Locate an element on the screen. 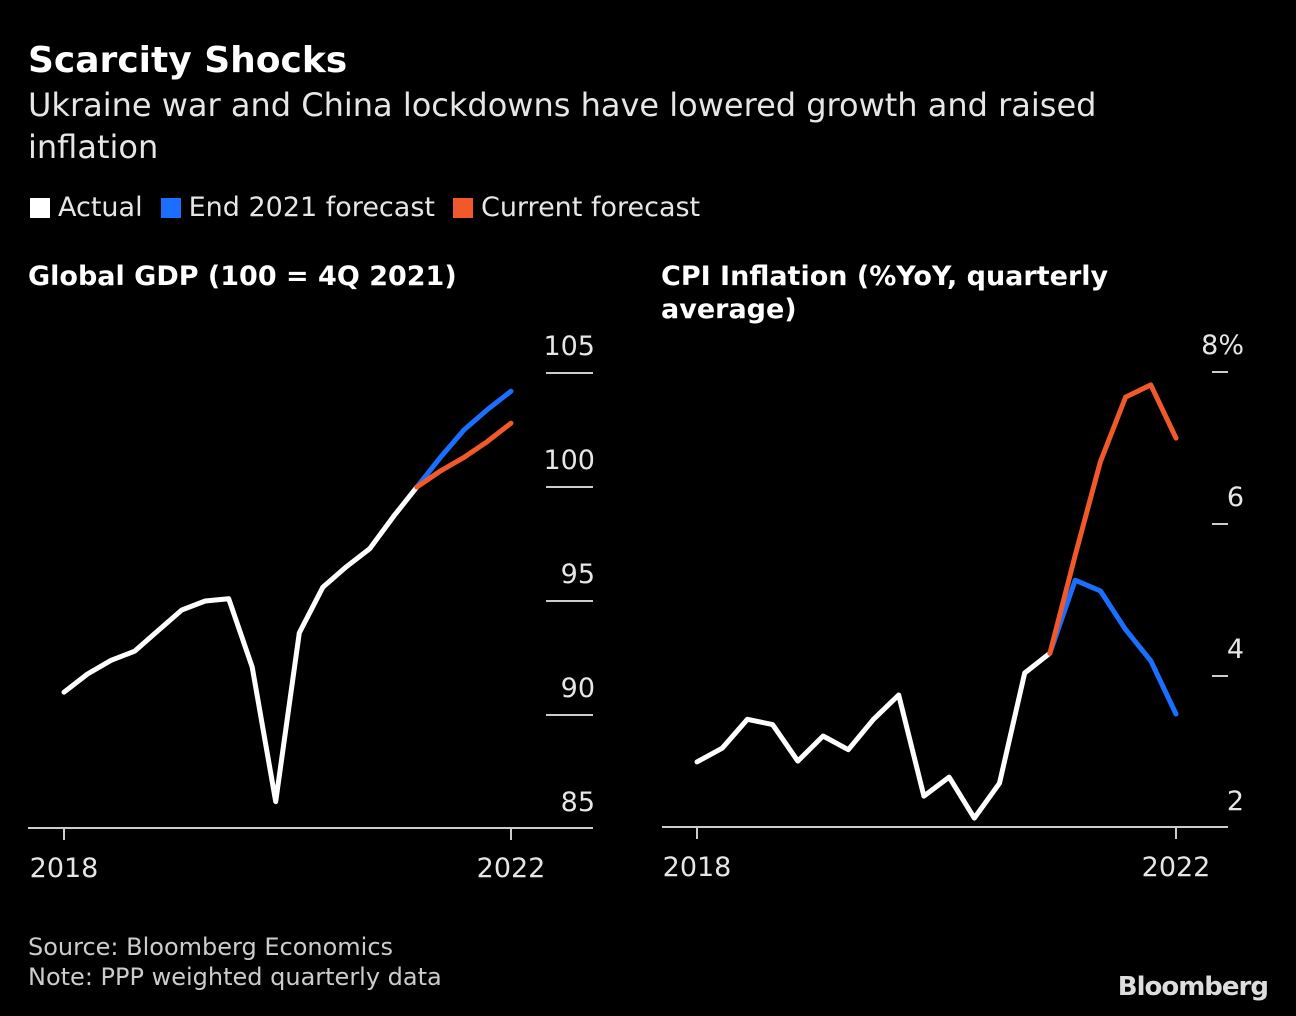 The width and height of the screenshot is (1296, 1016). y-tick-label: 6 is located at coordinates (1235, 497).